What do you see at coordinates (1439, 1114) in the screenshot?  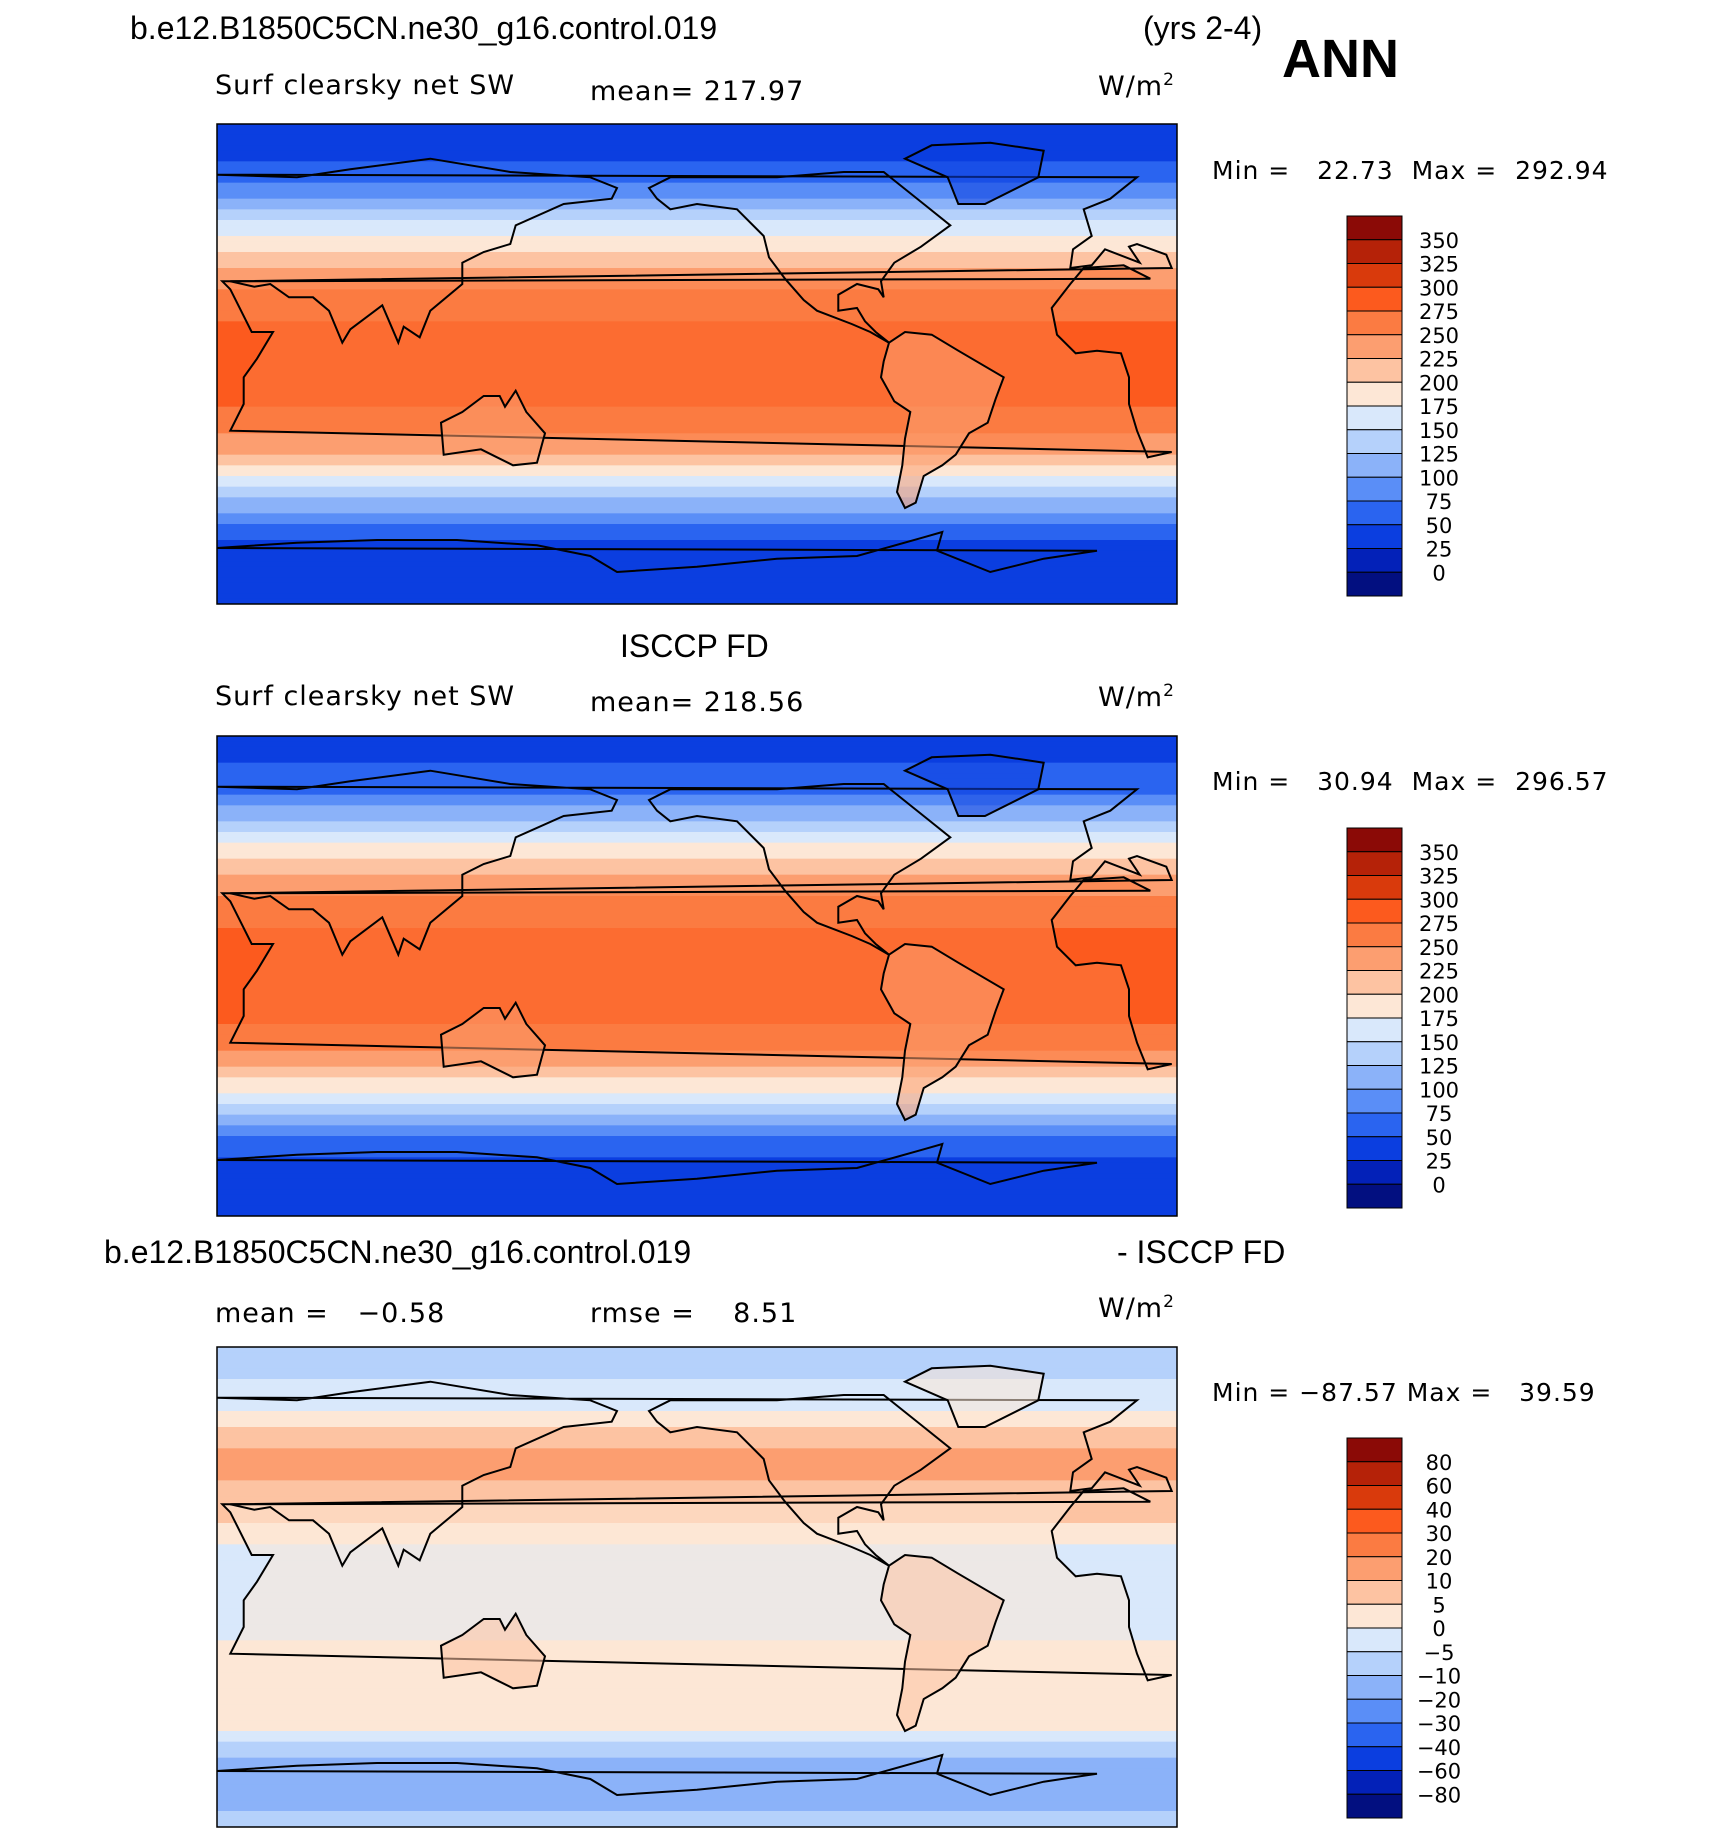 I see `colorbar-tick-label: 75` at bounding box center [1439, 1114].